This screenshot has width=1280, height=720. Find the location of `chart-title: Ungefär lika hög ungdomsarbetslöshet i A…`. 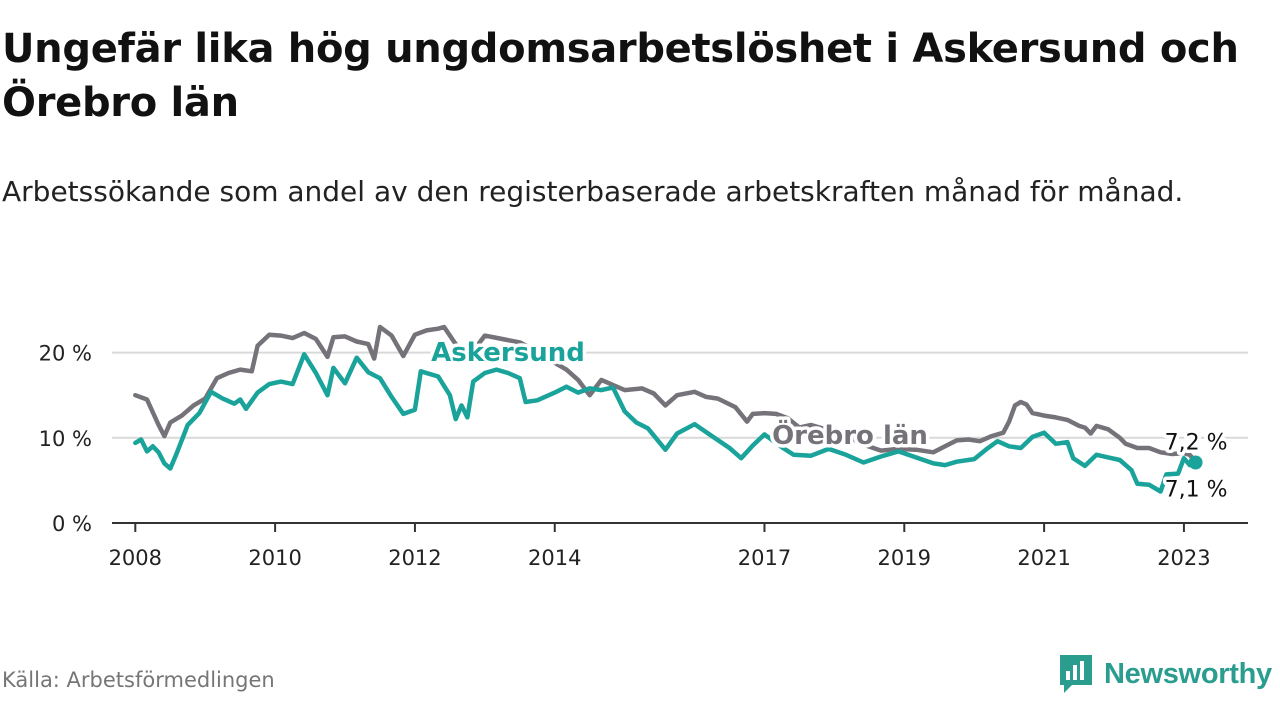

chart-title: Ungefär lika hög ungdomsarbetslöshet i A… is located at coordinates (620, 76).